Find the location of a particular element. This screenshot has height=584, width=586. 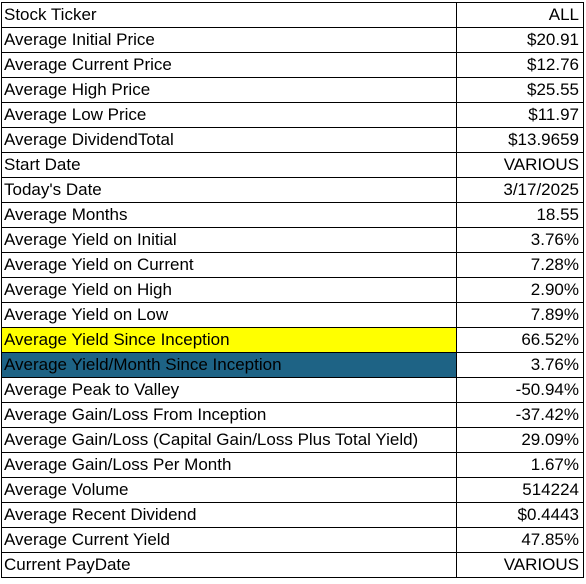

row-label-cell: Stock Ticker is located at coordinates (229, 15).